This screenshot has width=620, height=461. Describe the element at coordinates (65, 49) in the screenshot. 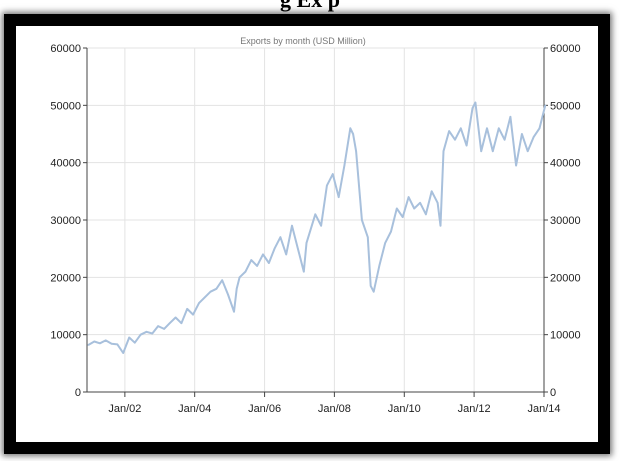

I see `y-tick-label-left: 60000` at that location.